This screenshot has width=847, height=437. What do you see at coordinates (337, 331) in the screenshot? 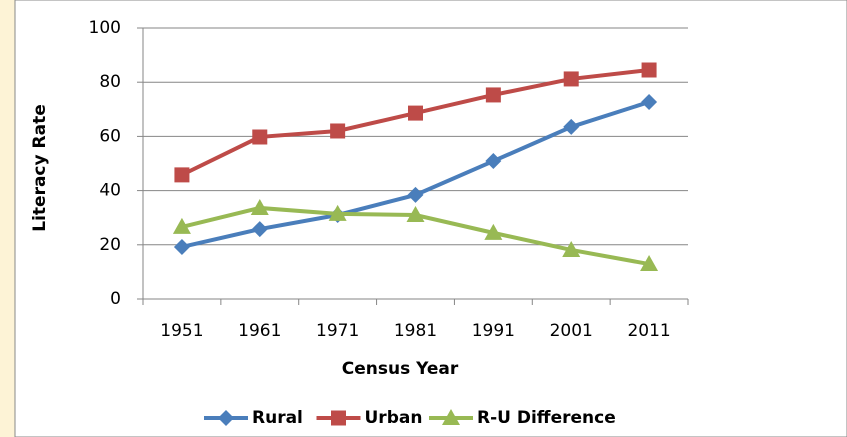
I see `x-tick-label: 1971` at bounding box center [337, 331].